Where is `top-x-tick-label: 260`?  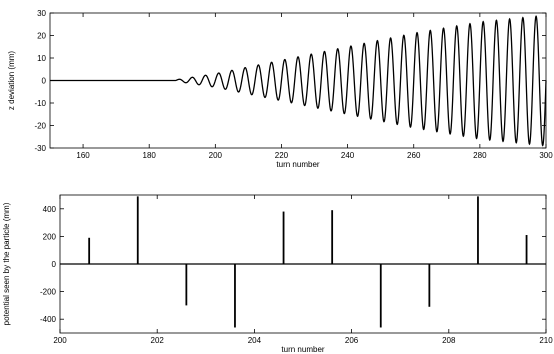 top-x-tick-label: 260 is located at coordinates (414, 155).